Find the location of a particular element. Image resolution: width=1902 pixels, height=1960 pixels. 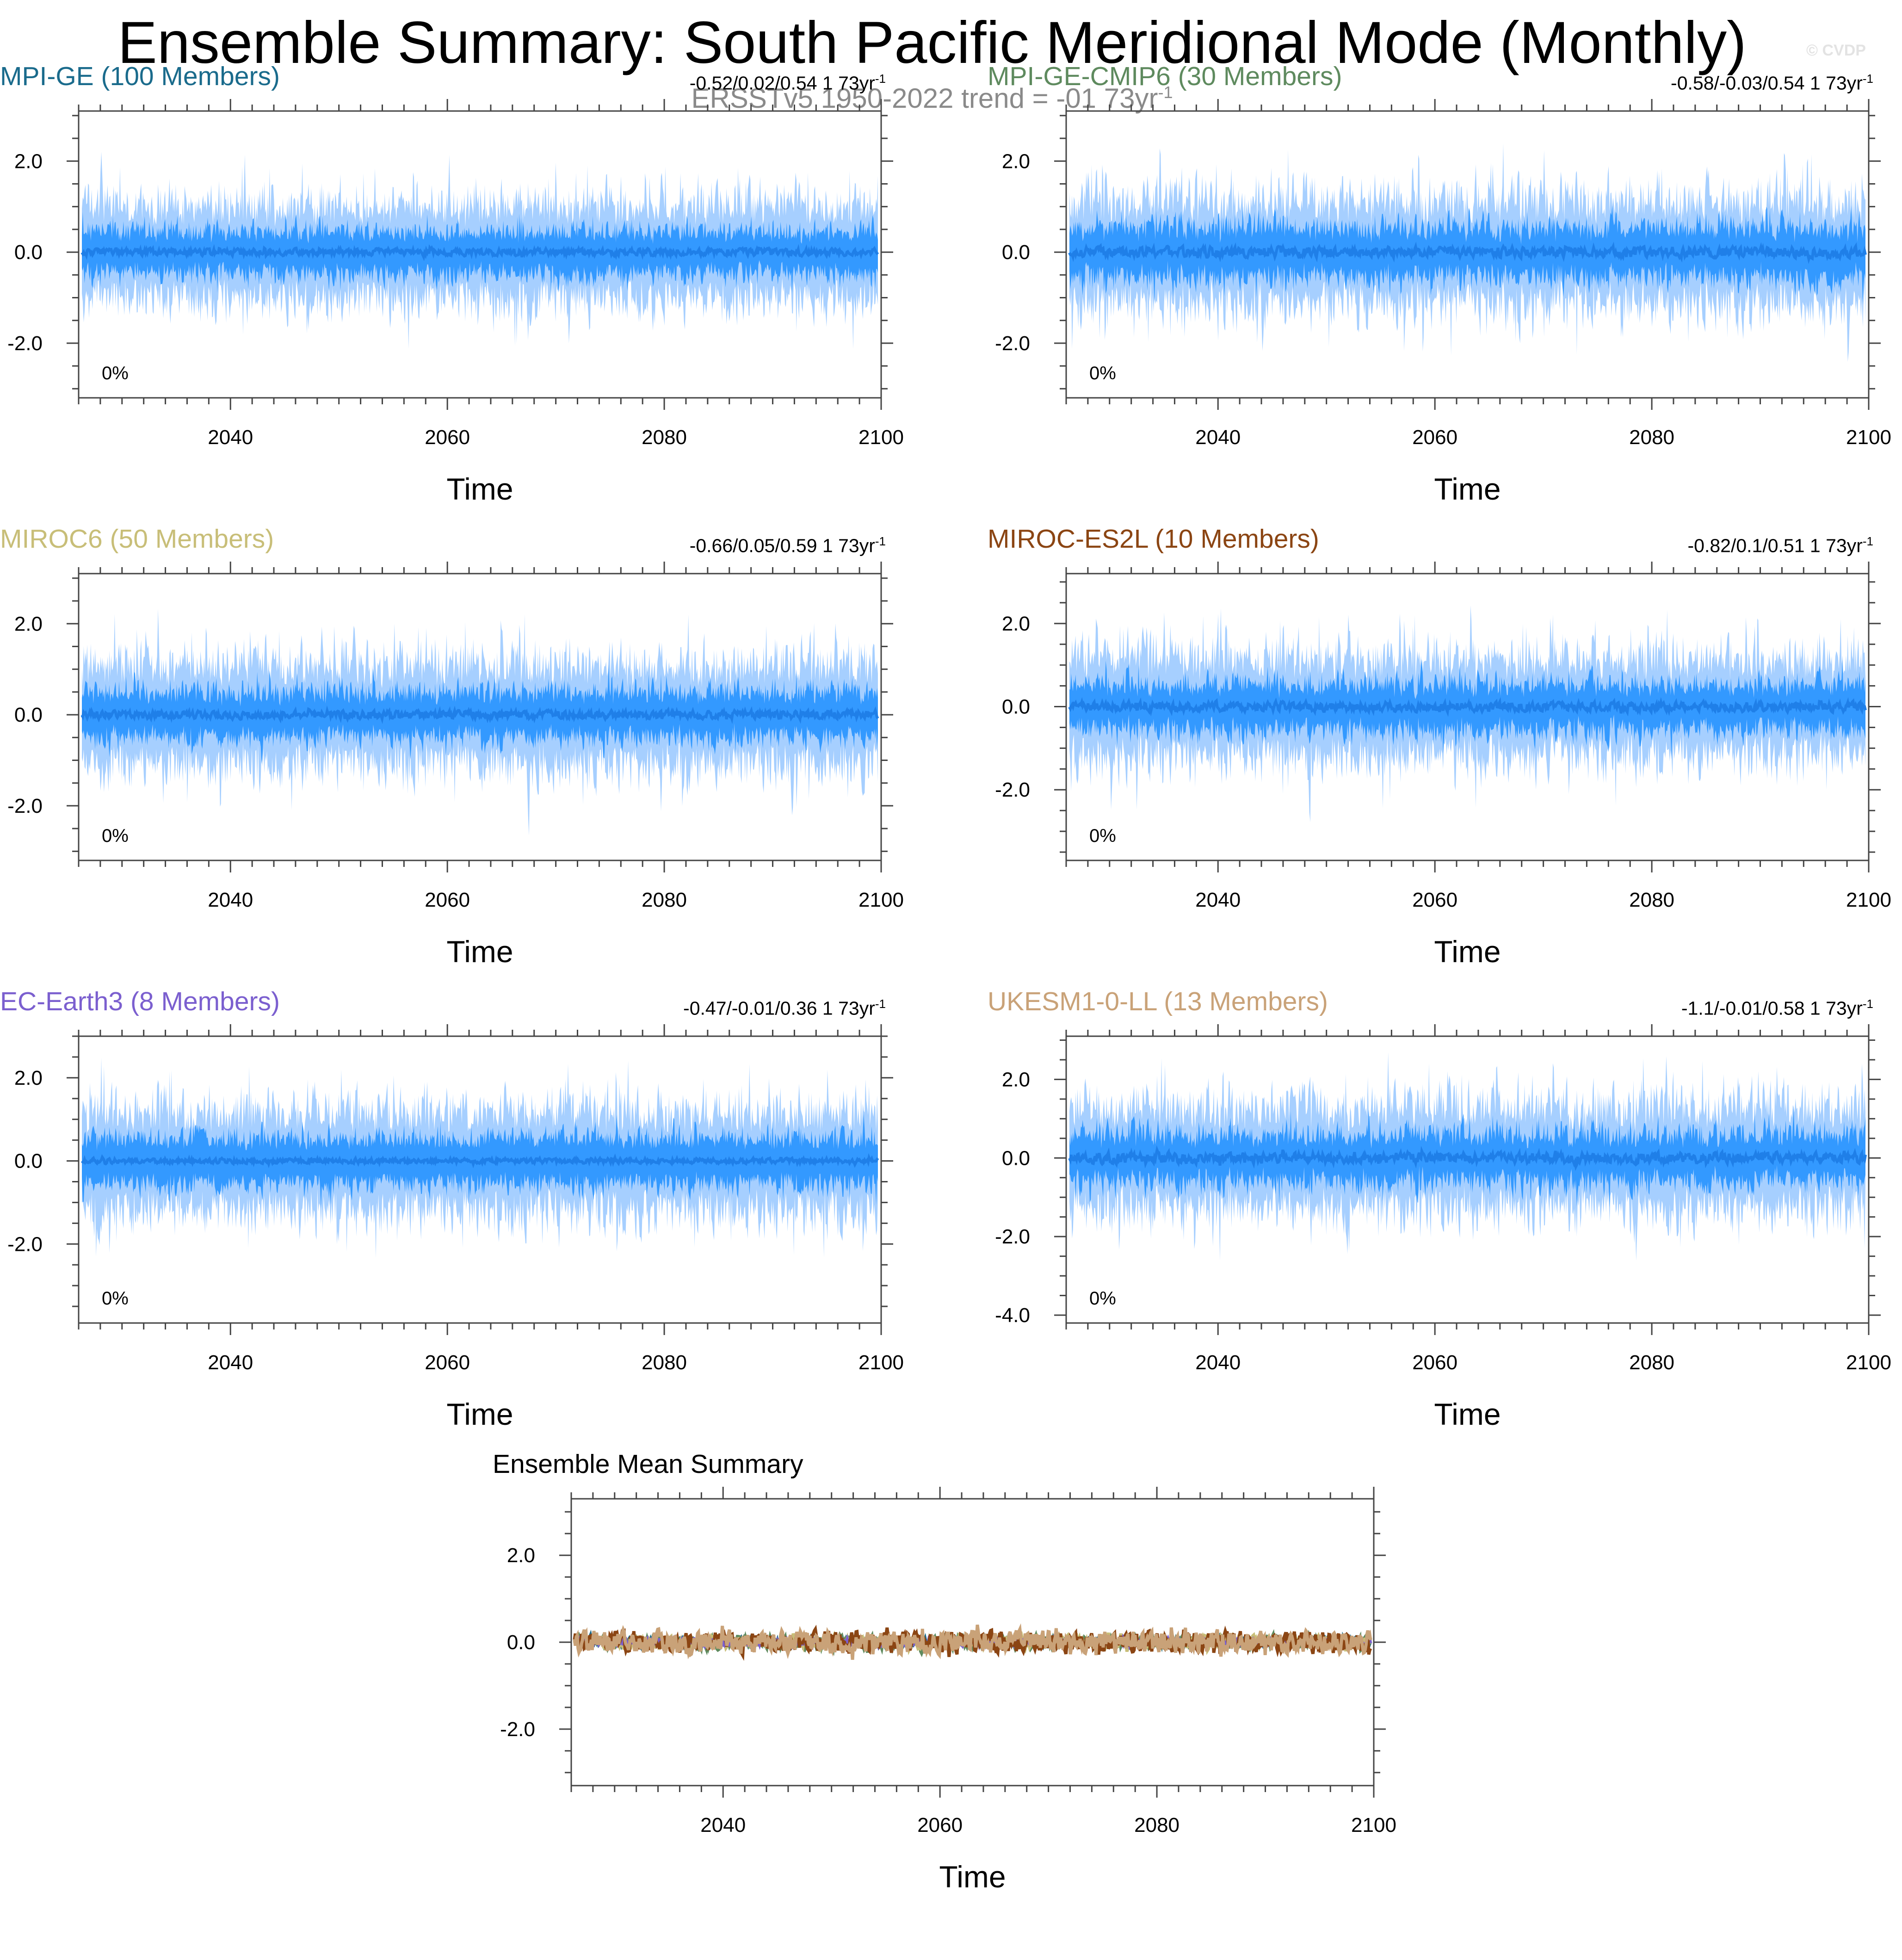

chart-stats-text: -0.66/0.05/0.59 1 73yr is located at coordinates (782, 545).